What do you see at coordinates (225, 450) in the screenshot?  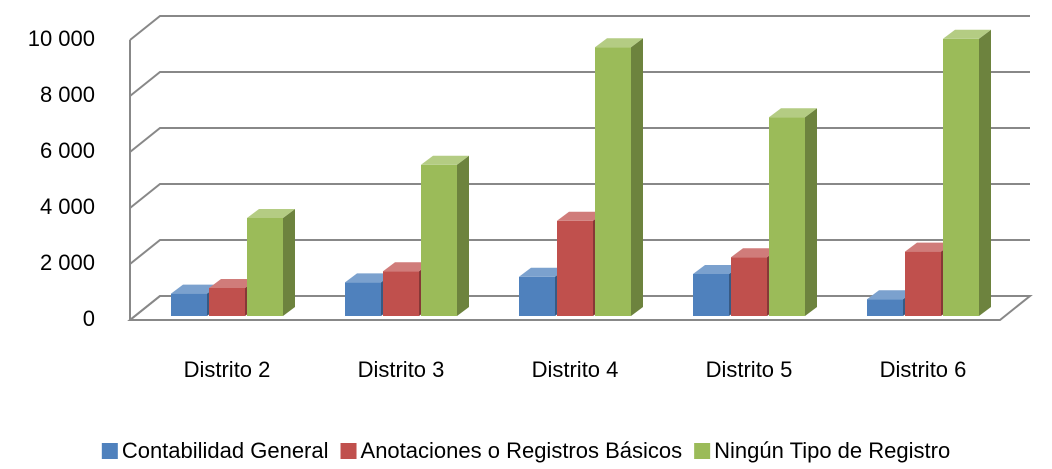 I see `legend-label: Contabilidad General` at bounding box center [225, 450].